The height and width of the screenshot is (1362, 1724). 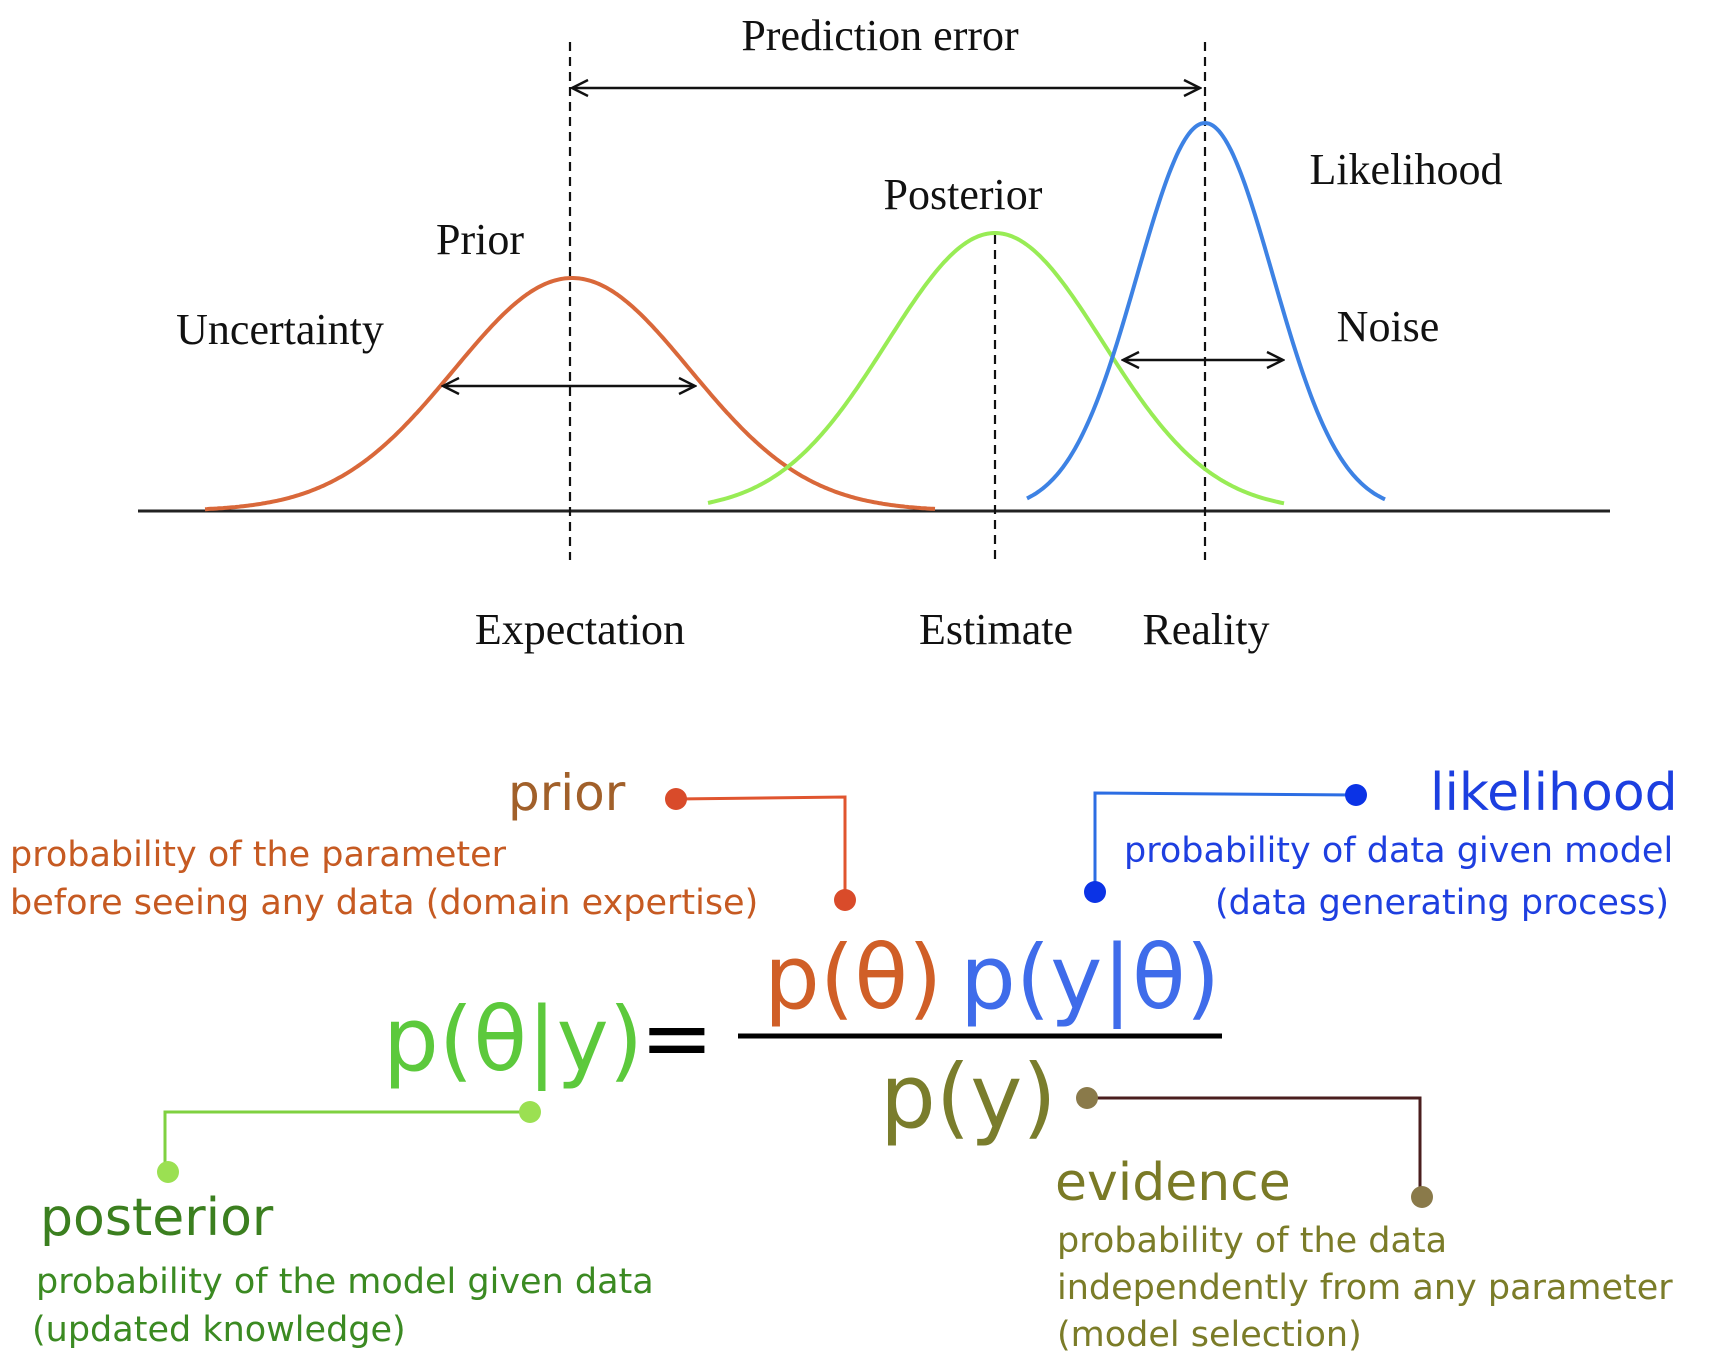 I want to click on likelihood-description-line2: (data generating process), so click(x=1442, y=903).